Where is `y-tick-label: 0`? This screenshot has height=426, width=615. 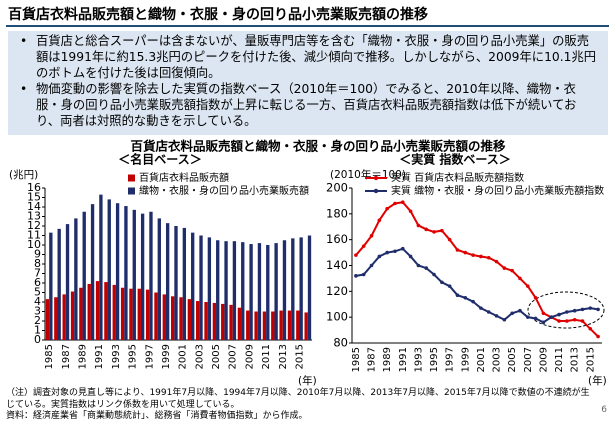
y-tick-label: 0 is located at coordinates (37, 339).